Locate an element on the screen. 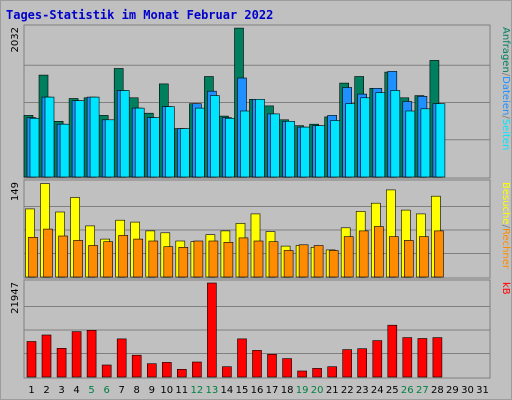 Image resolution: width=512 pixels, height=400 pixels. legend-traffic-kb: kB is located at coordinates (505, 288).